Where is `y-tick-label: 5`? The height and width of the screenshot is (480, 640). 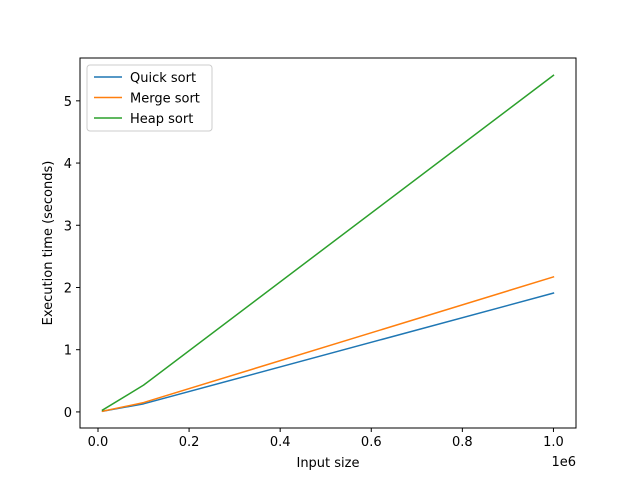
y-tick-label: 5 is located at coordinates (68, 102).